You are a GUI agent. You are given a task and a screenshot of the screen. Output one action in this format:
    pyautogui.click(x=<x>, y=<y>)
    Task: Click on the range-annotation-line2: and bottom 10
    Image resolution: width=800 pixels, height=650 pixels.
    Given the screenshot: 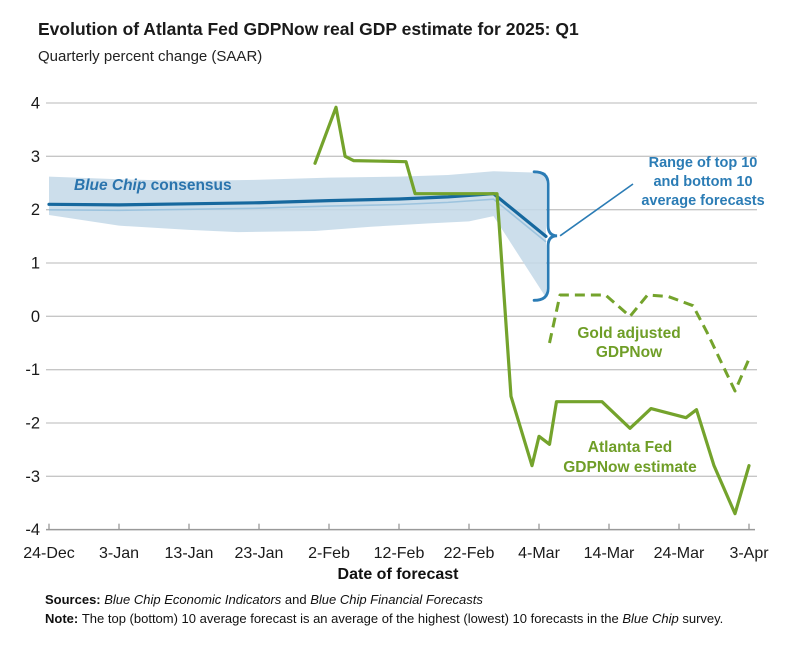 What is the action you would take?
    pyautogui.click(x=703, y=182)
    